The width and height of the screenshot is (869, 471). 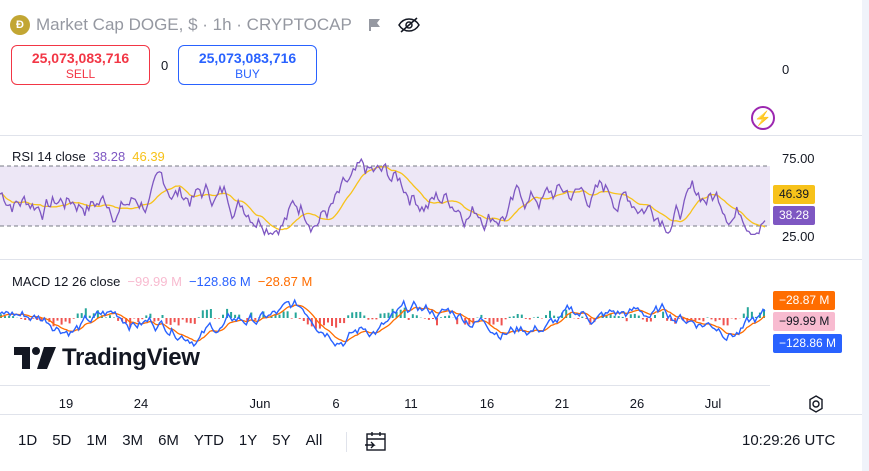 I want to click on range-button-6m: 6M, so click(x=168, y=440).